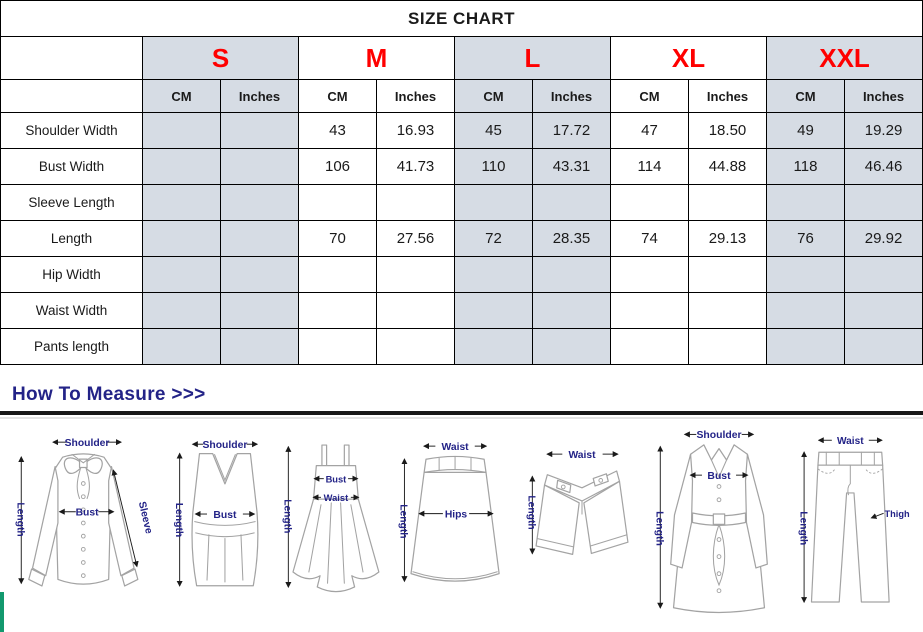 This screenshot has height=632, width=923. What do you see at coordinates (493, 238) in the screenshot?
I see `table-cell: 72` at bounding box center [493, 238].